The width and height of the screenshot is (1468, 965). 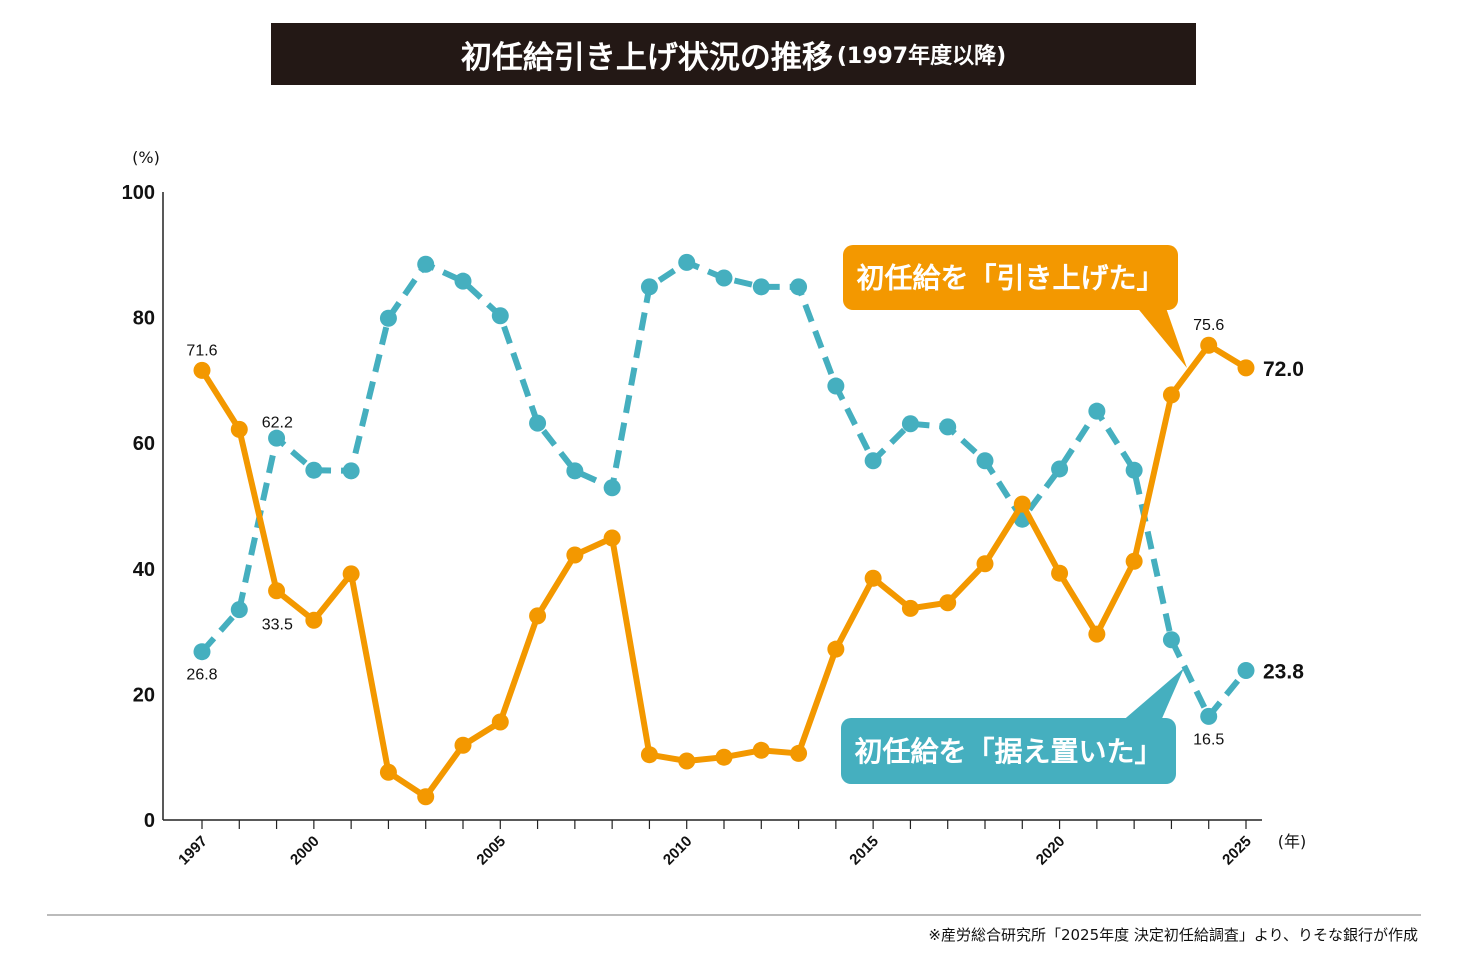 I want to click on data-label: 16.5, so click(x=1208, y=739).